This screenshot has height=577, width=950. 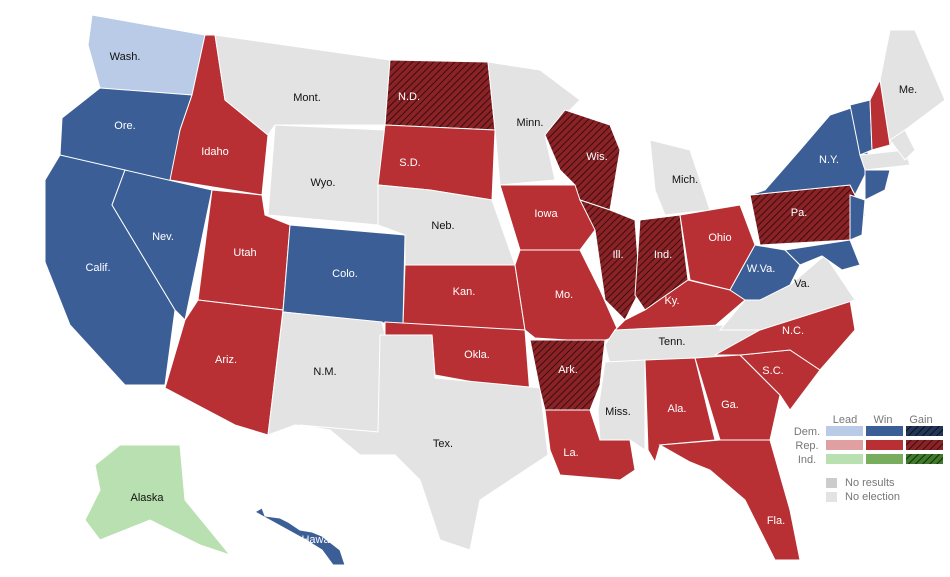 What do you see at coordinates (719, 238) in the screenshot?
I see `state-label: Ohio` at bounding box center [719, 238].